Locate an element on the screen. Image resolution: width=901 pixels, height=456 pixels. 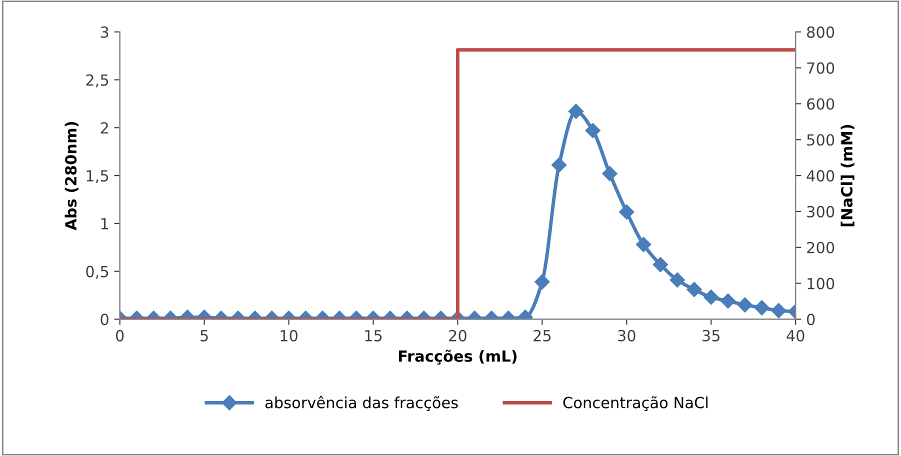
legend-label: absorvência das fracções is located at coordinates (361, 404).